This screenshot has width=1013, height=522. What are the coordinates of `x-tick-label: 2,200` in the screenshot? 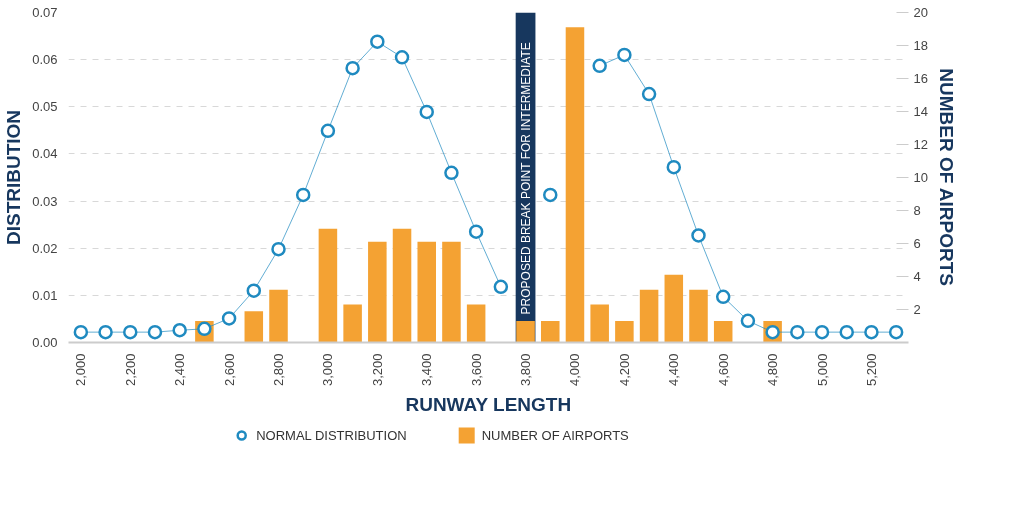 It's located at (130, 370).